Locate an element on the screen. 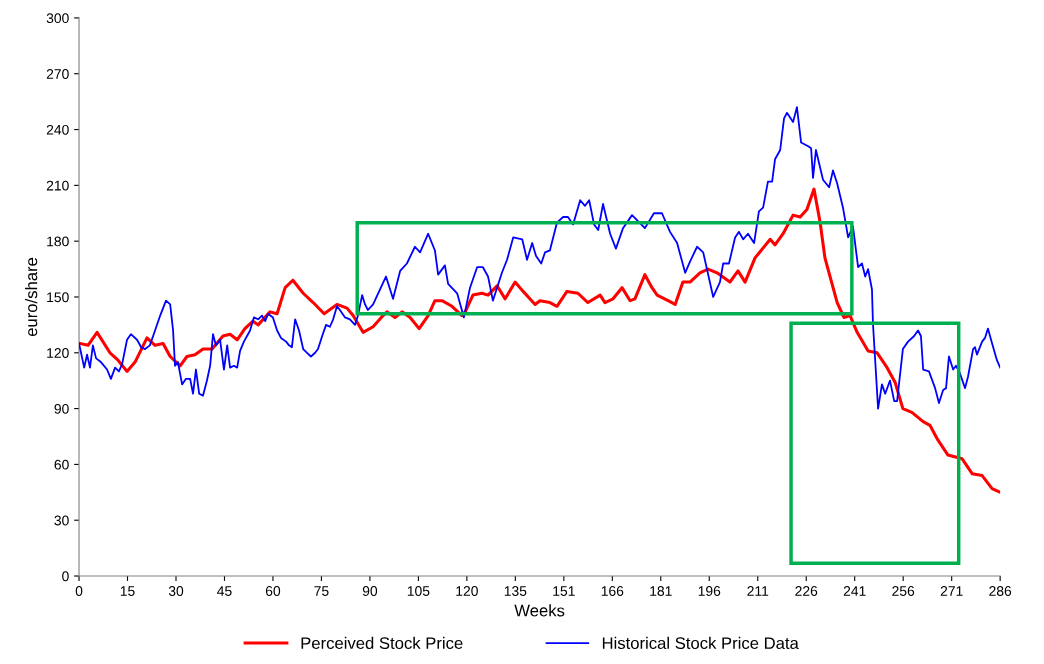 The width and height of the screenshot is (1044, 664). x-tick-label: 30 is located at coordinates (176, 591).